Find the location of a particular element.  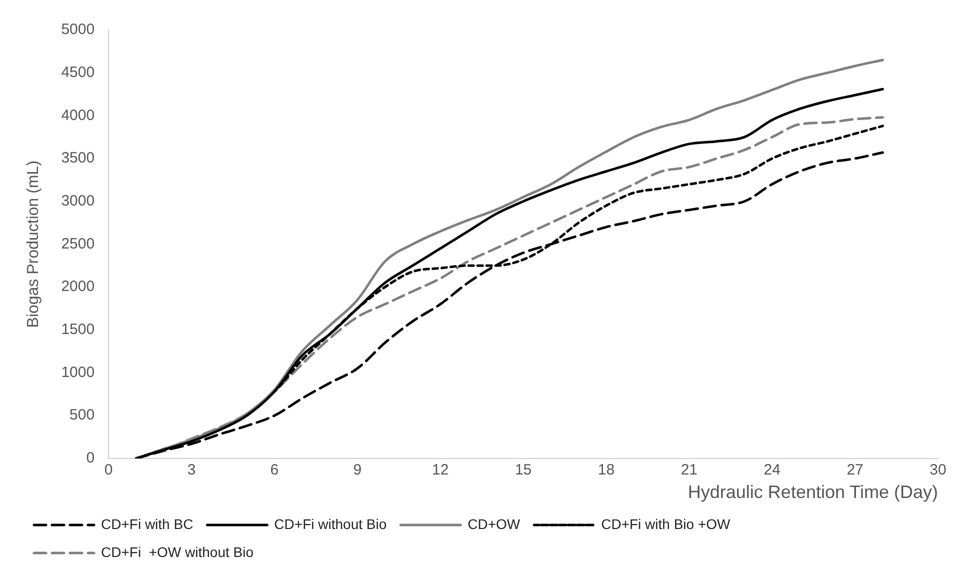

y-tick-label: 1000 is located at coordinates (78, 372).